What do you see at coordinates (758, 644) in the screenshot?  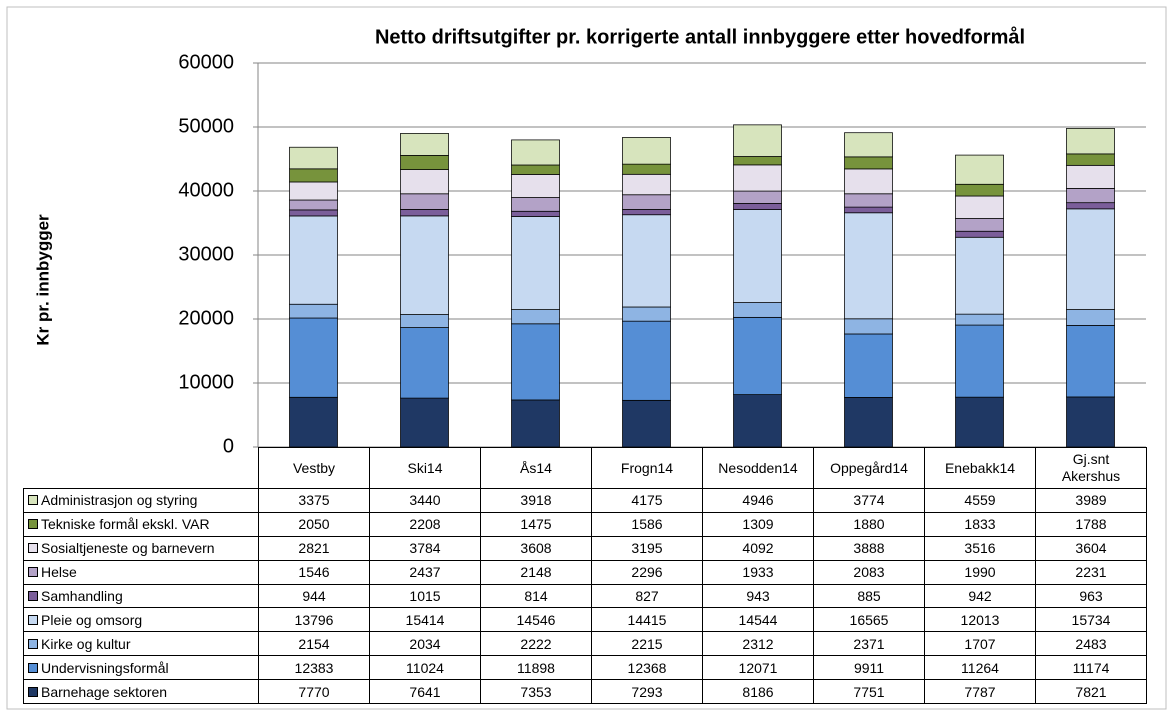 I see `table-value: 2312` at bounding box center [758, 644].